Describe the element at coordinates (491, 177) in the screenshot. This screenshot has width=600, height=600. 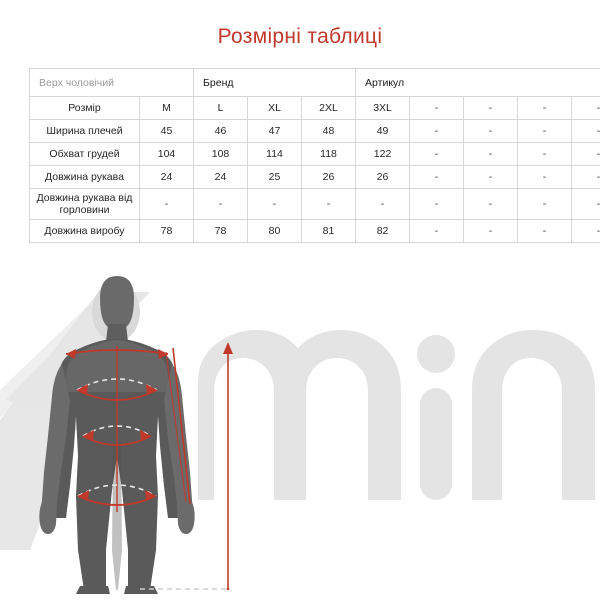
I see `cell-r3-c6: -` at that location.